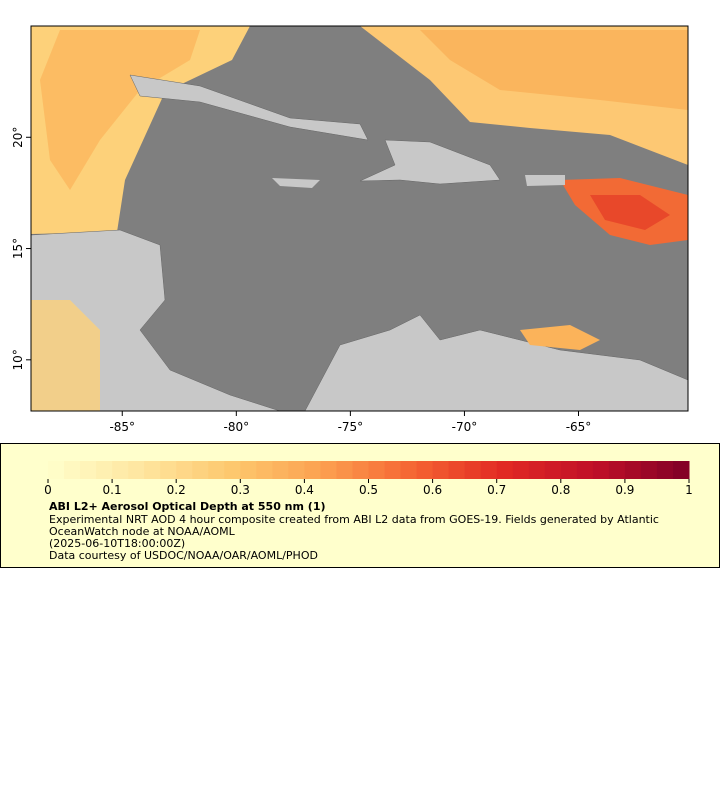 This screenshot has height=800, width=720. I want to click on aerosol-plume-core, so click(630, 212).